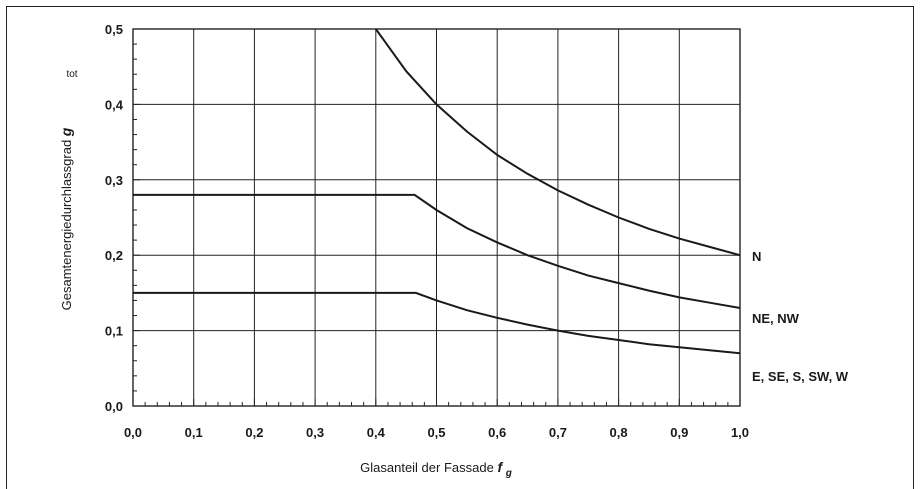 The width and height of the screenshot is (922, 489). I want to click on x-tick-label: 0,0, so click(133, 432).